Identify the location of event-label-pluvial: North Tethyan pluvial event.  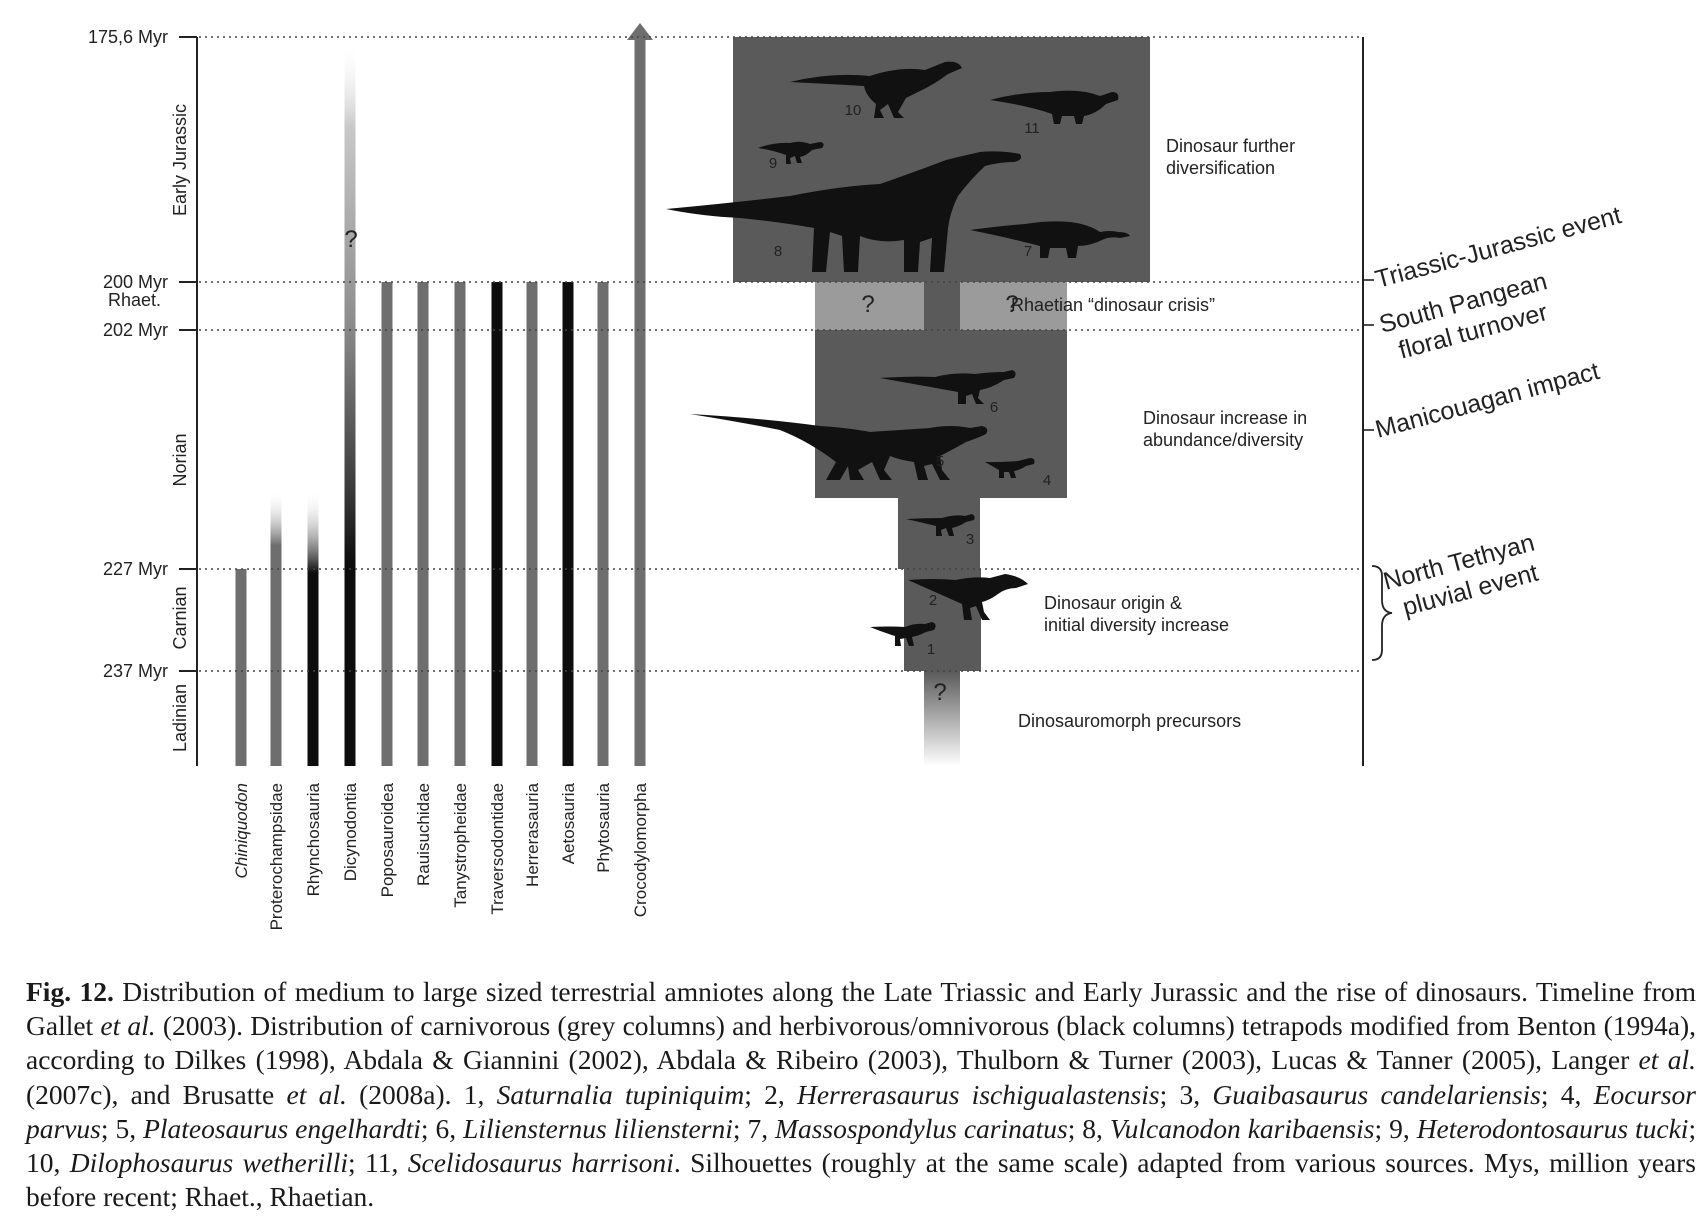
(1466, 576).